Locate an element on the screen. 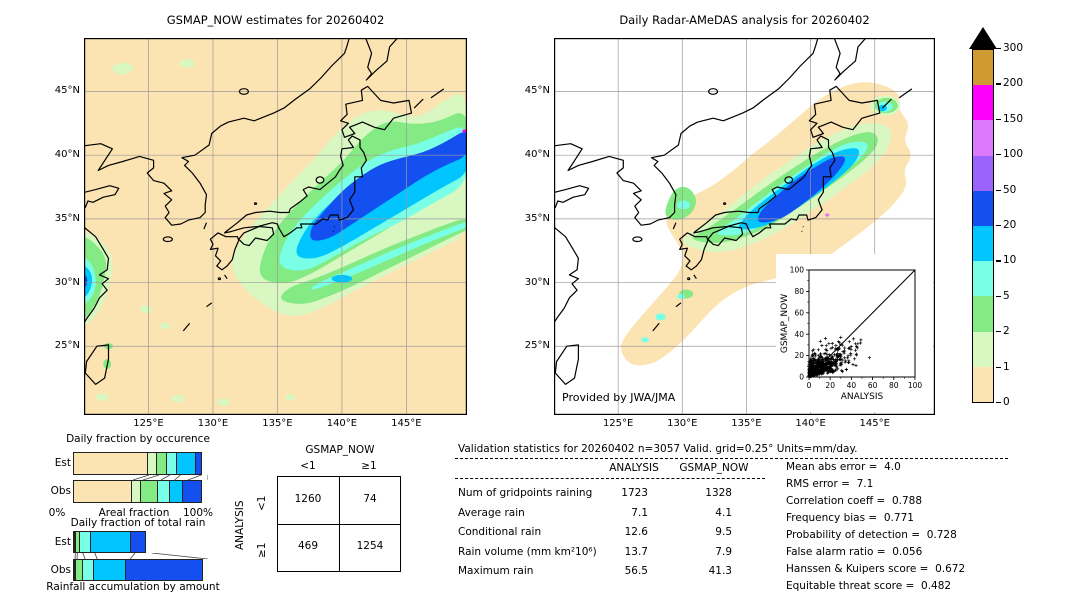  contingency-col-label-lt1: <1 is located at coordinates (308, 466).